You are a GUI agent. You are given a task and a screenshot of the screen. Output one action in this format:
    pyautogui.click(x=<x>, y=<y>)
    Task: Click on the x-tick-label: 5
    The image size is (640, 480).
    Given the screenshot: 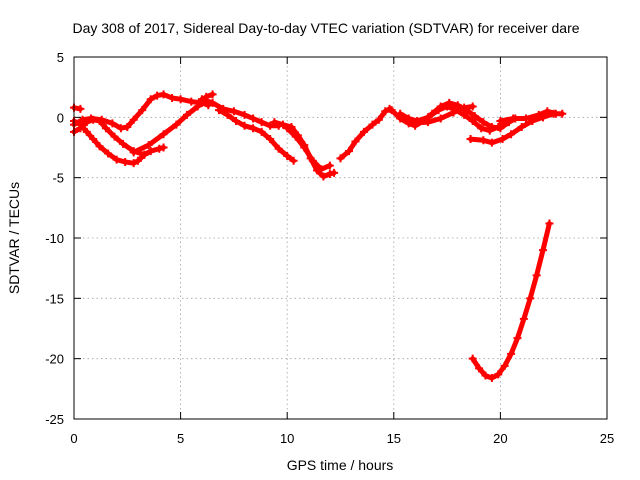 What is the action you would take?
    pyautogui.click(x=180, y=438)
    